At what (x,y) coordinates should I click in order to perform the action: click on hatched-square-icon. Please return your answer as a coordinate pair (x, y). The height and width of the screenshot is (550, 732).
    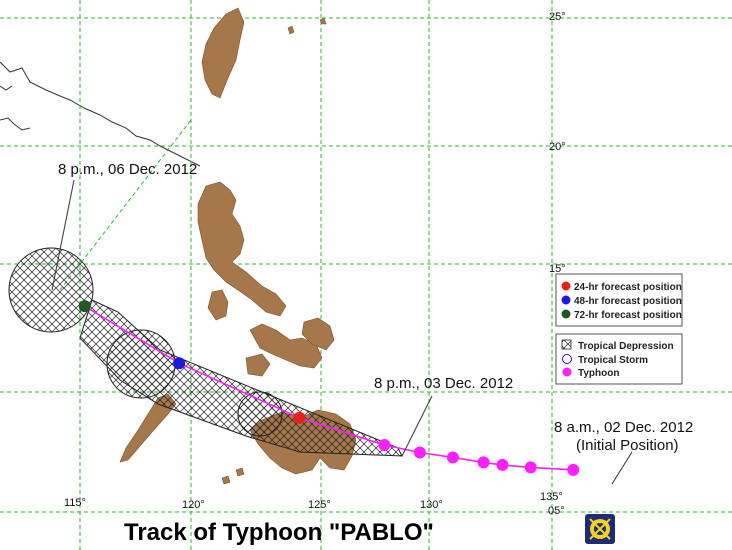
    Looking at the image, I should click on (566, 344).